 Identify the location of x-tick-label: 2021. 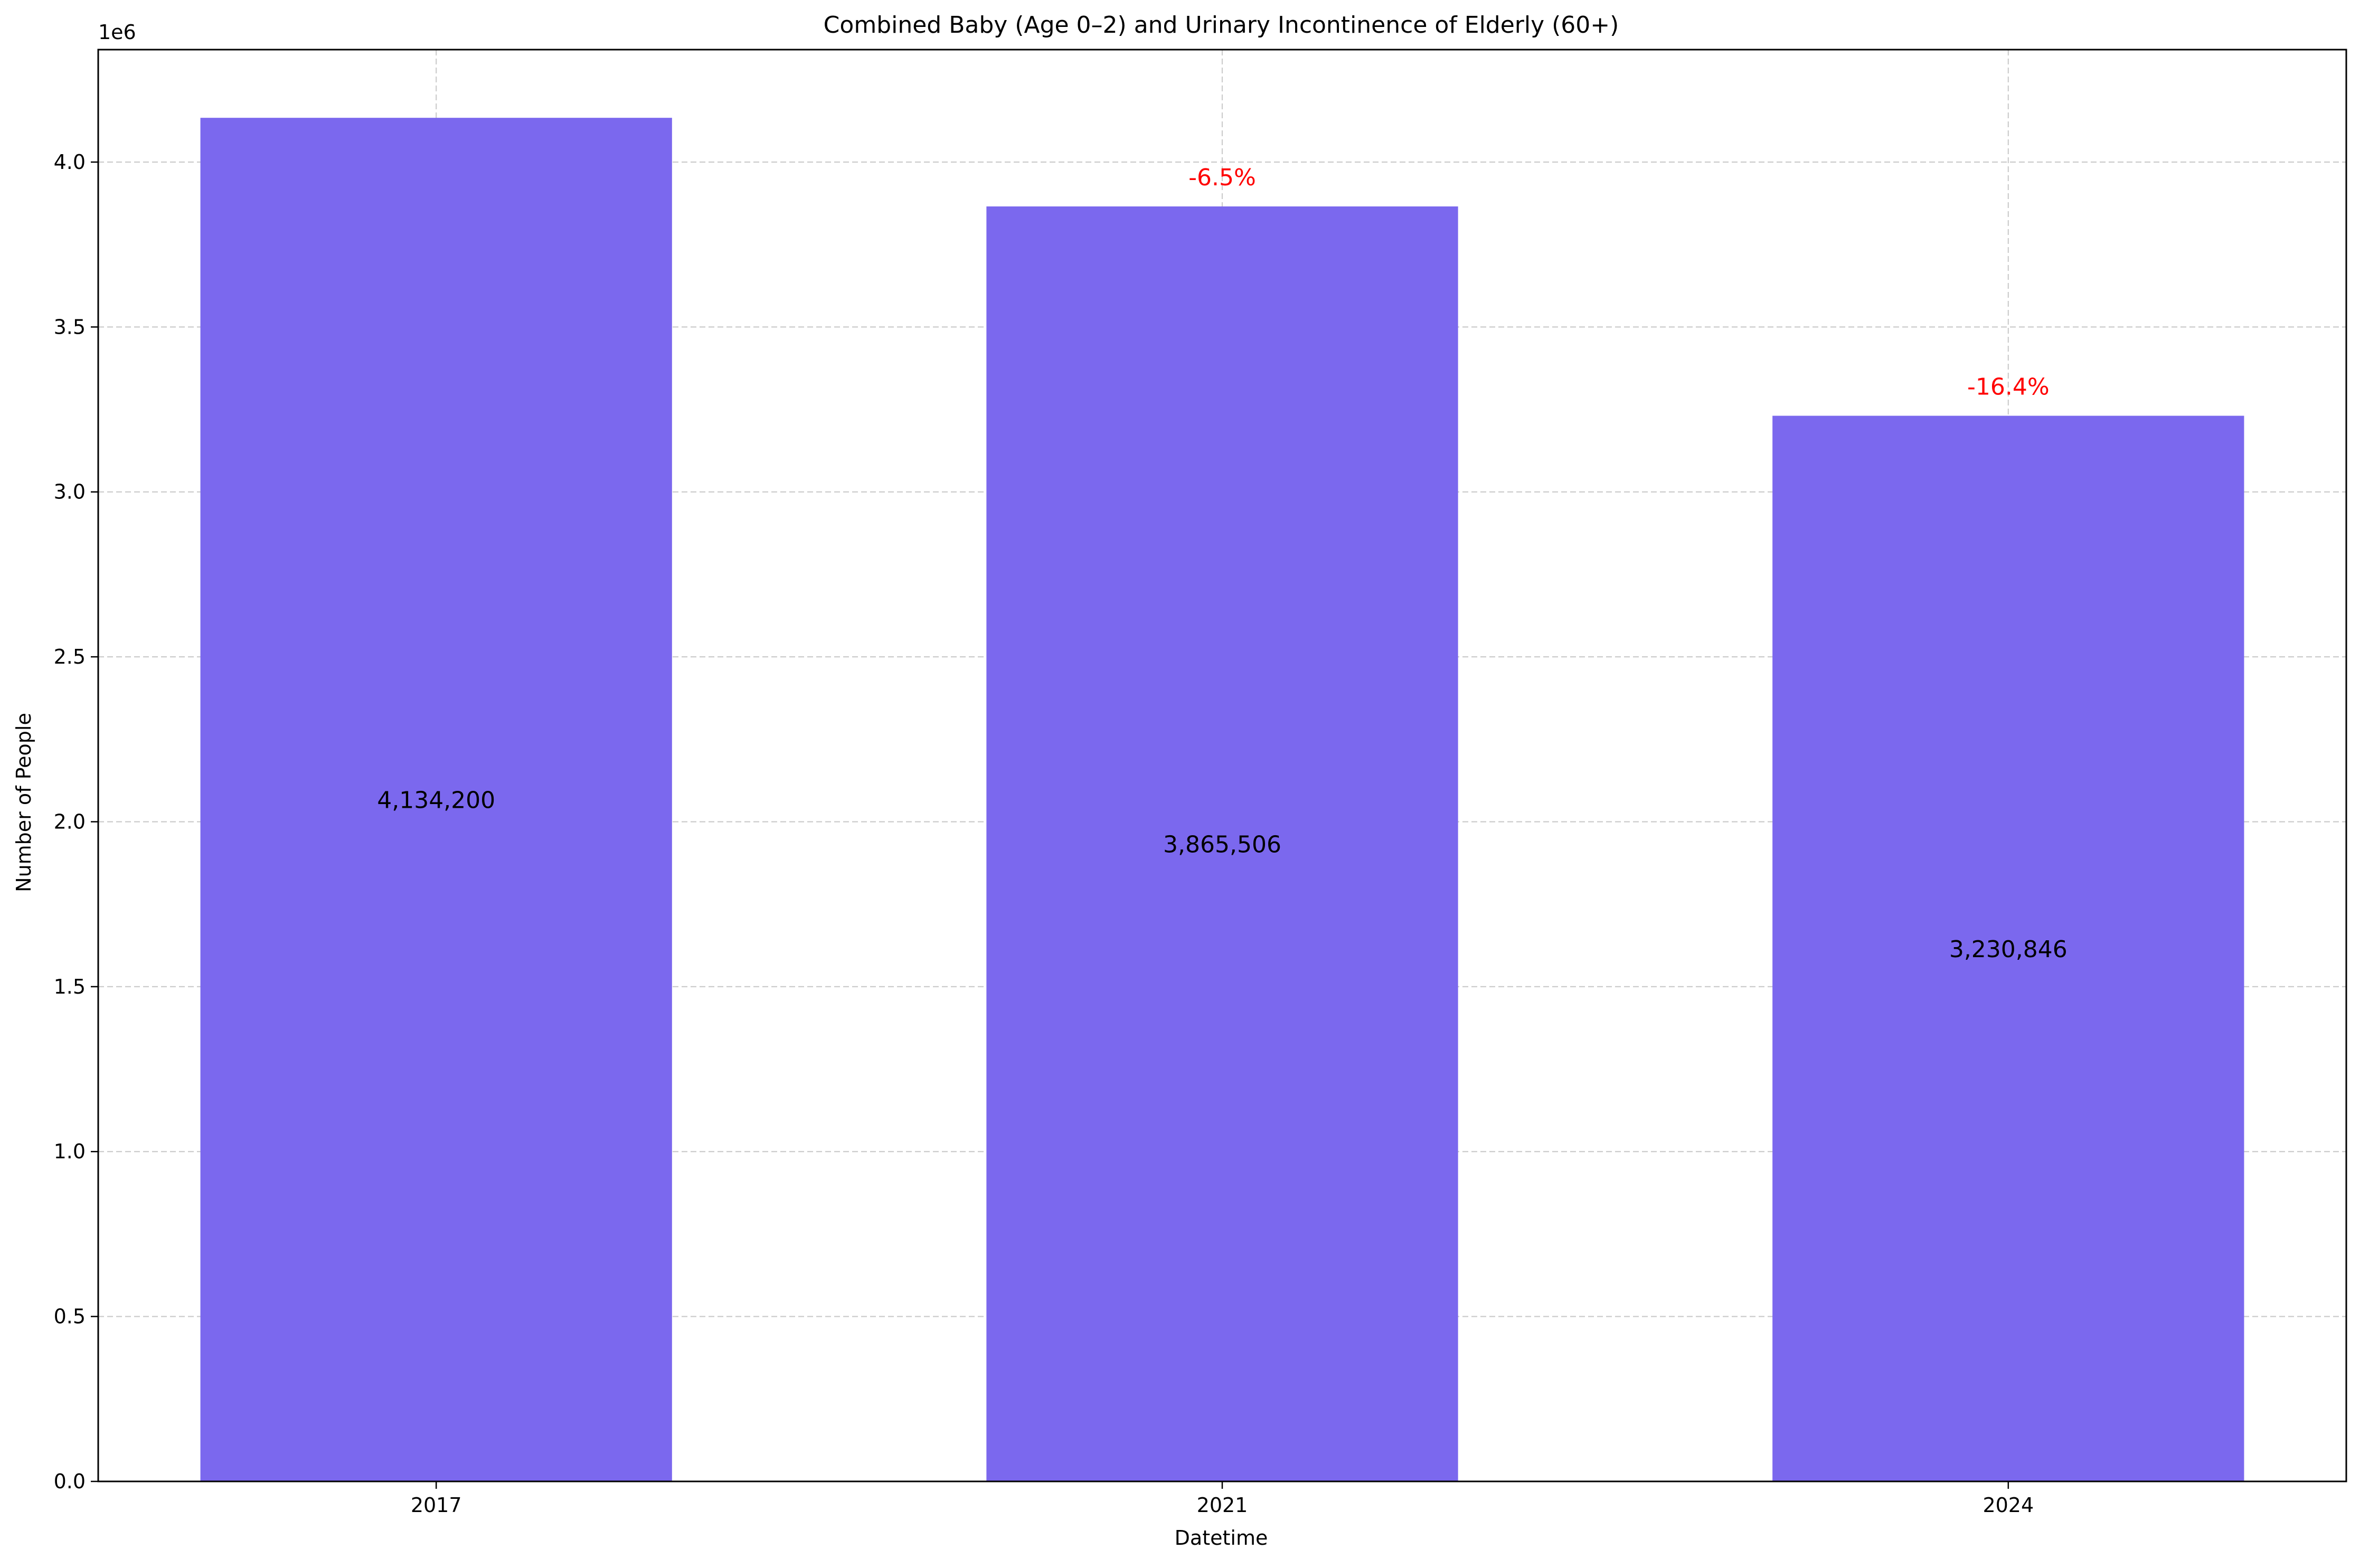
(1222, 1506).